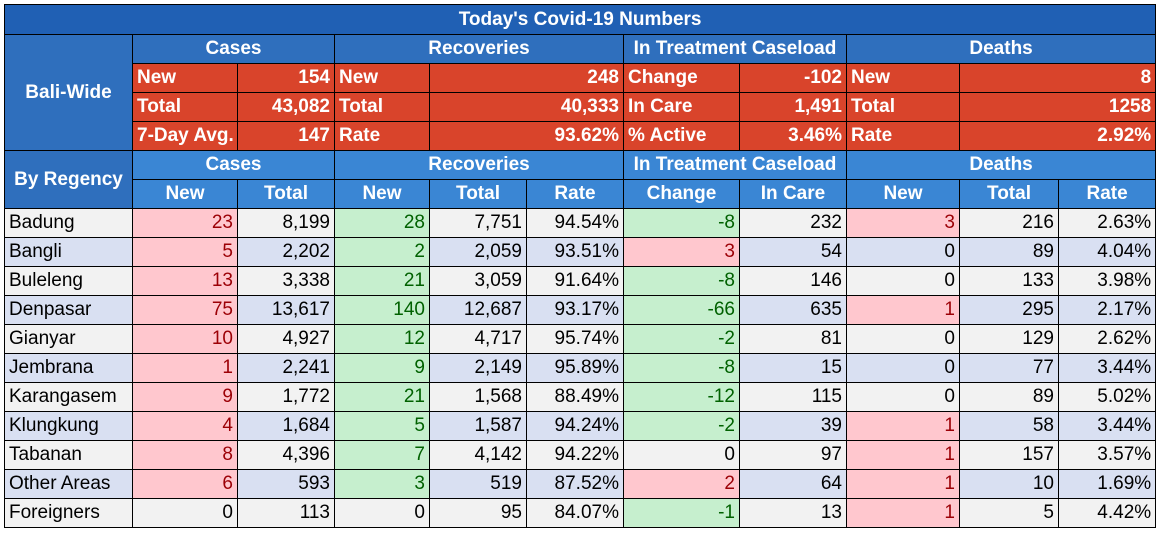 This screenshot has height=540, width=1158. What do you see at coordinates (382, 107) in the screenshot?
I see `bali-wide-recoveries-label: Total` at bounding box center [382, 107].